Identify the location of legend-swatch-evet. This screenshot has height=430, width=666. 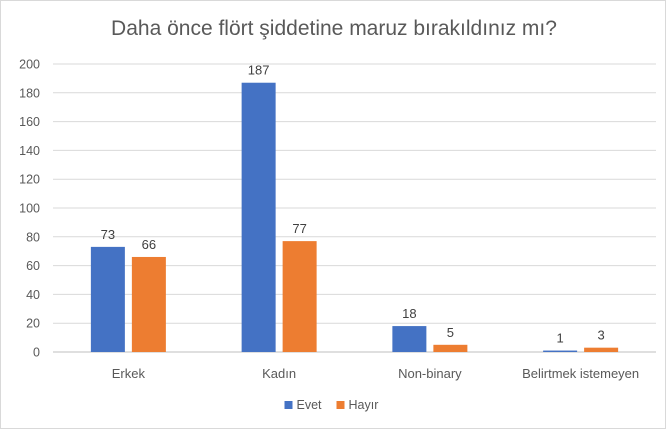
(288, 405).